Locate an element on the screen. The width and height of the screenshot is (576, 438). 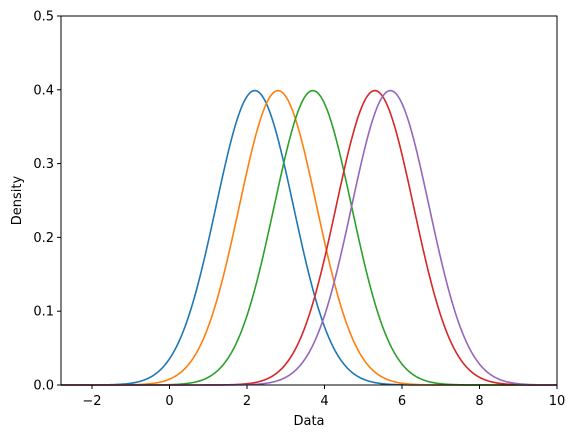
x-tick-label: 6 is located at coordinates (402, 401).